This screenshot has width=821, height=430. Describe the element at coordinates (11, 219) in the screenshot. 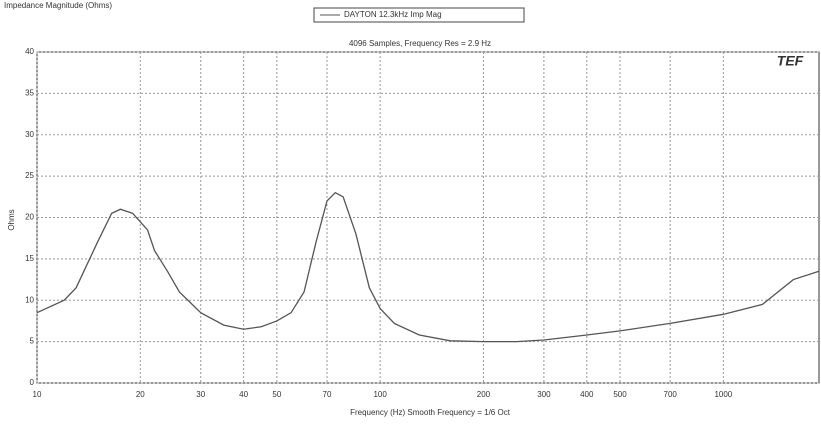

I see `y-axis-label: Ohms` at that location.